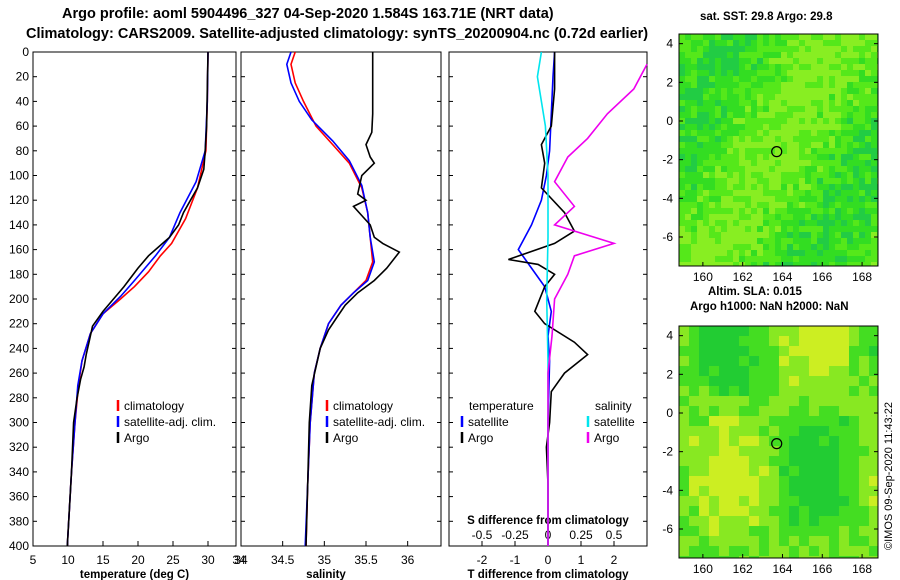 The width and height of the screenshot is (900, 580). What do you see at coordinates (669, 413) in the screenshot?
I see `map-y-tick-label: 0` at bounding box center [669, 413].